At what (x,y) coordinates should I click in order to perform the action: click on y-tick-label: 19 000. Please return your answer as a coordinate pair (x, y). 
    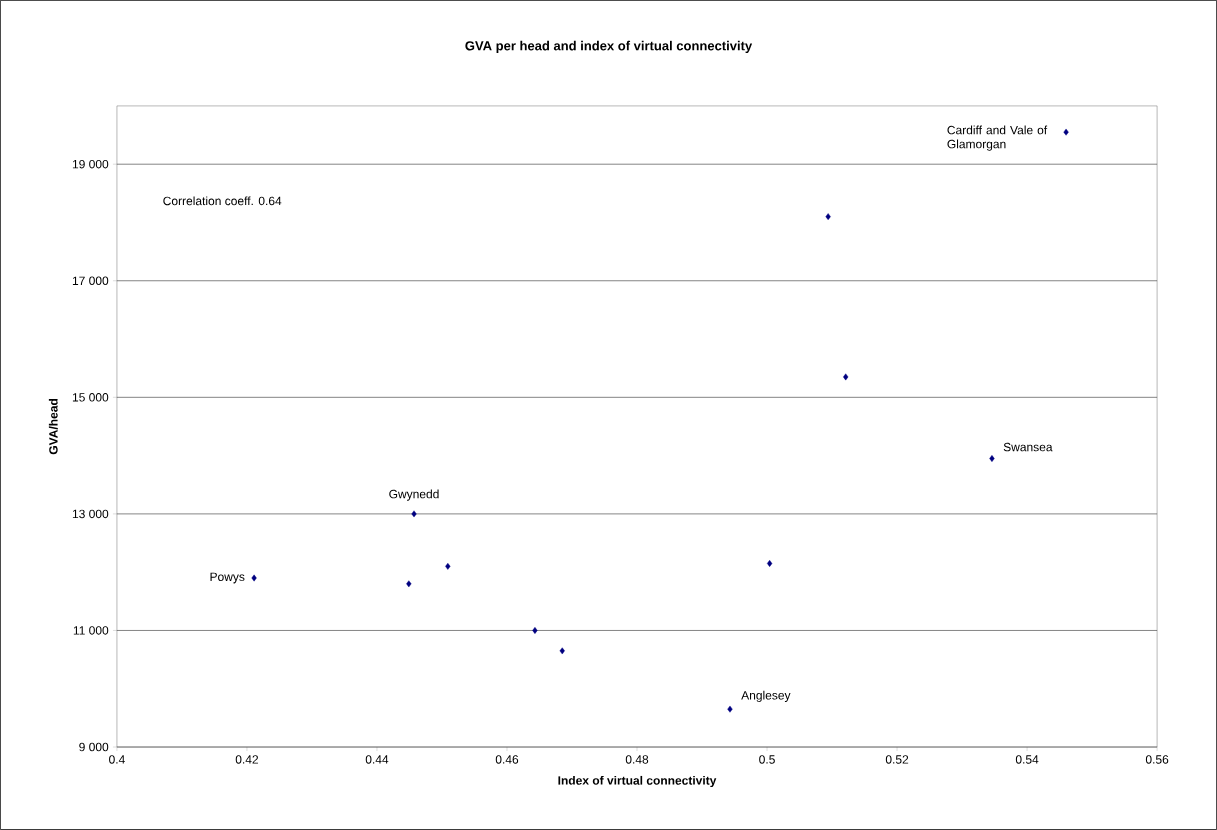
    Looking at the image, I should click on (90, 164).